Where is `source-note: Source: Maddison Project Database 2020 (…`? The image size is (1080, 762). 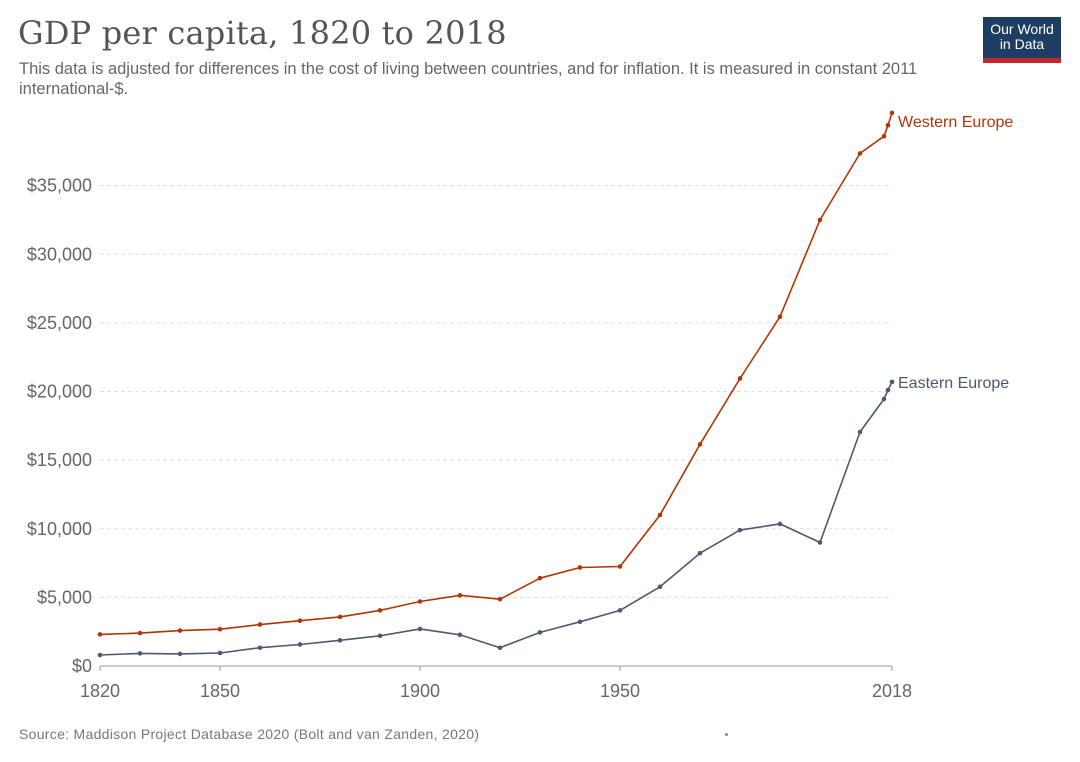
source-note: Source: Maddison Project Database 2020 (… is located at coordinates (249, 734).